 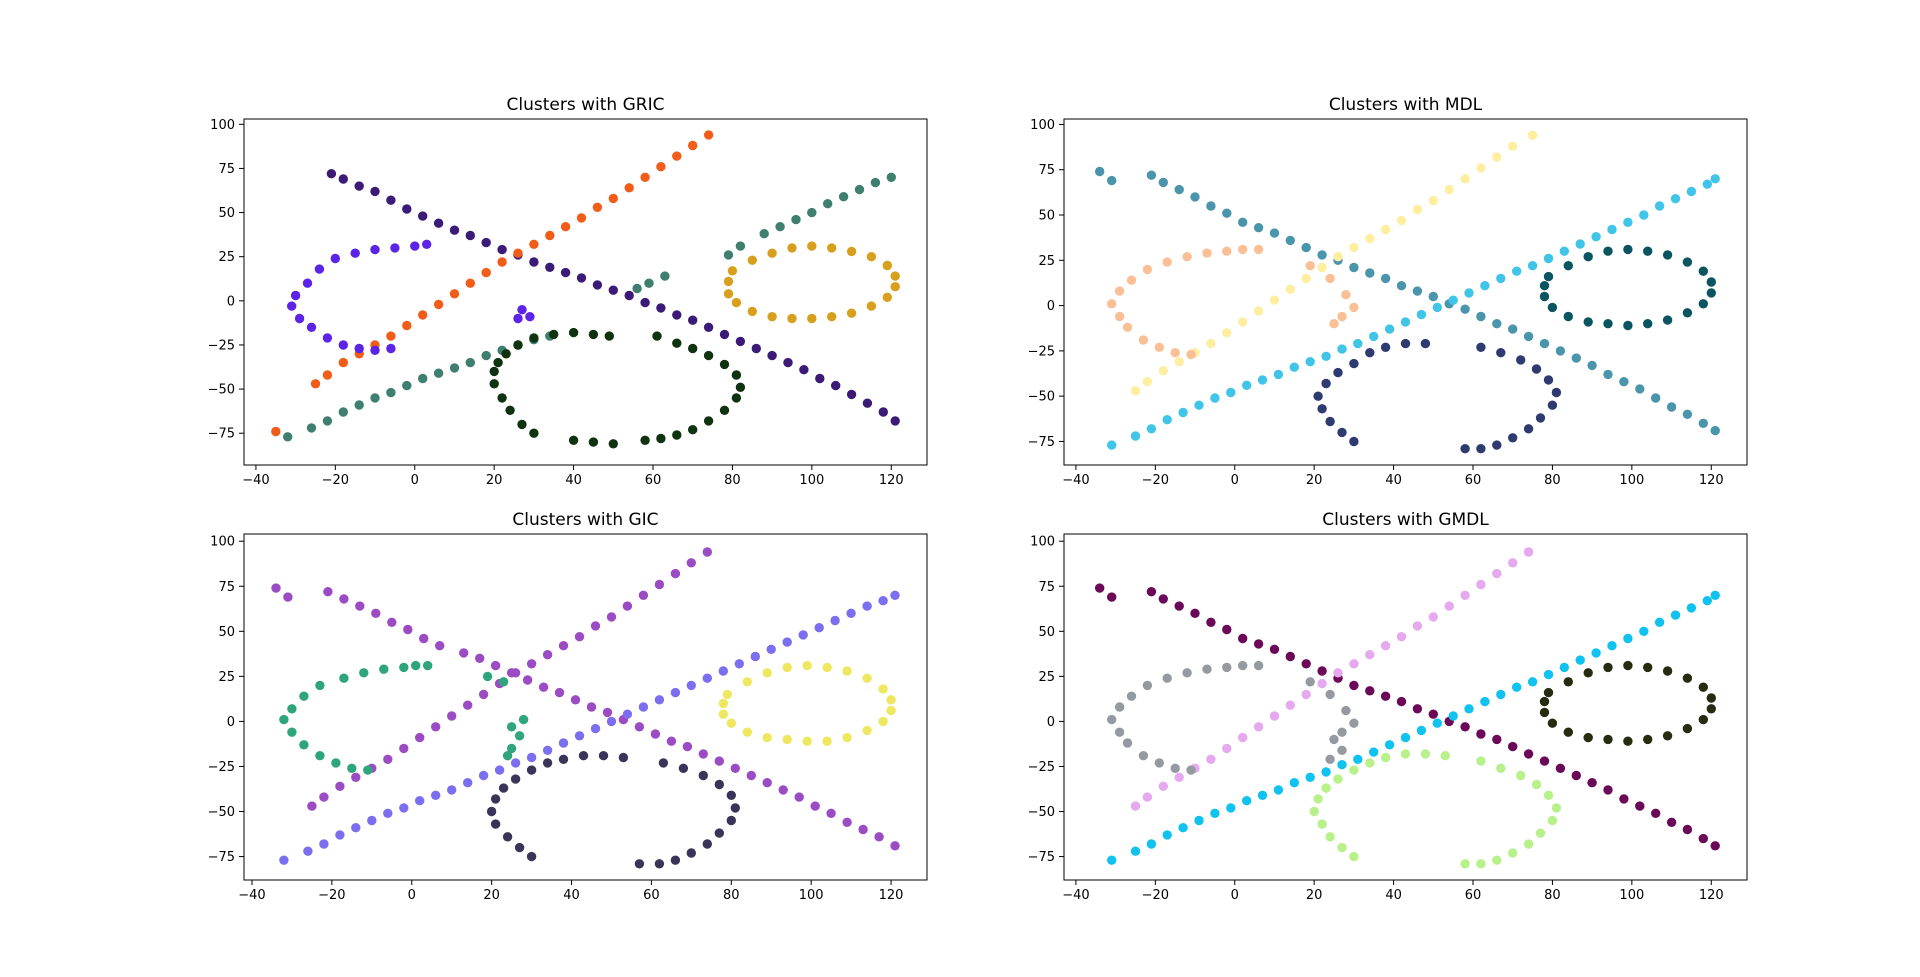 What do you see at coordinates (1046, 677) in the screenshot?
I see `y-tick-label: 25` at bounding box center [1046, 677].